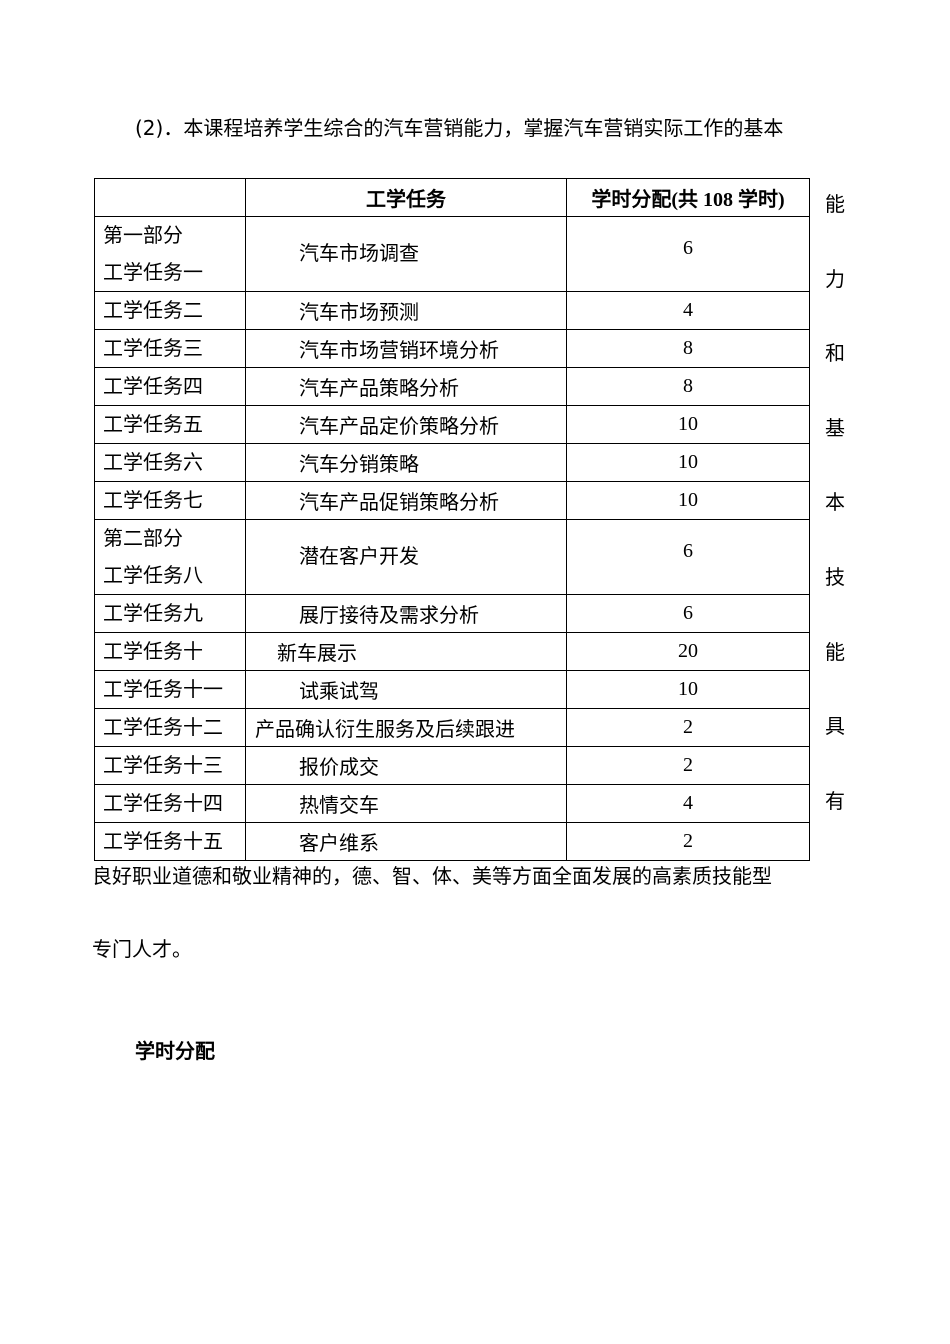 The width and height of the screenshot is (950, 1344). What do you see at coordinates (142, 949) in the screenshot?
I see `paragraph-line-2: 专门人才。` at bounding box center [142, 949].